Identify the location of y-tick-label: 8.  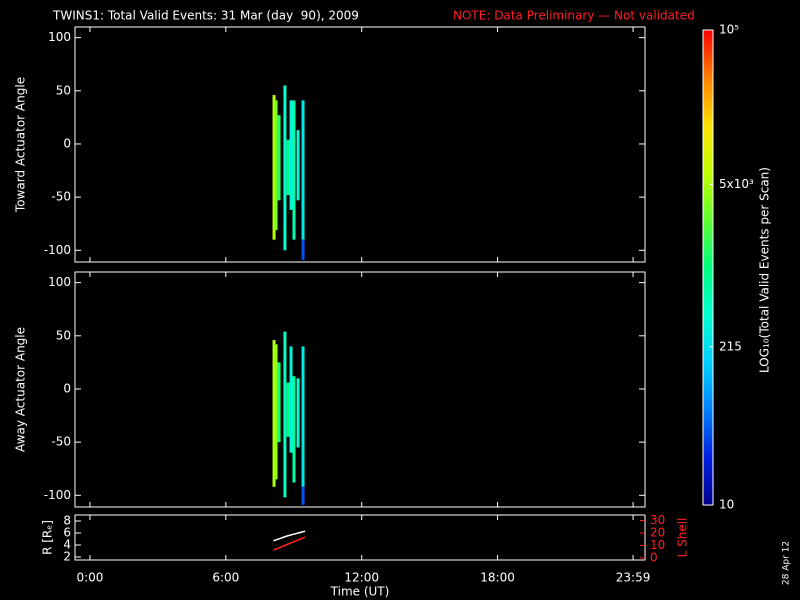
(67, 521).